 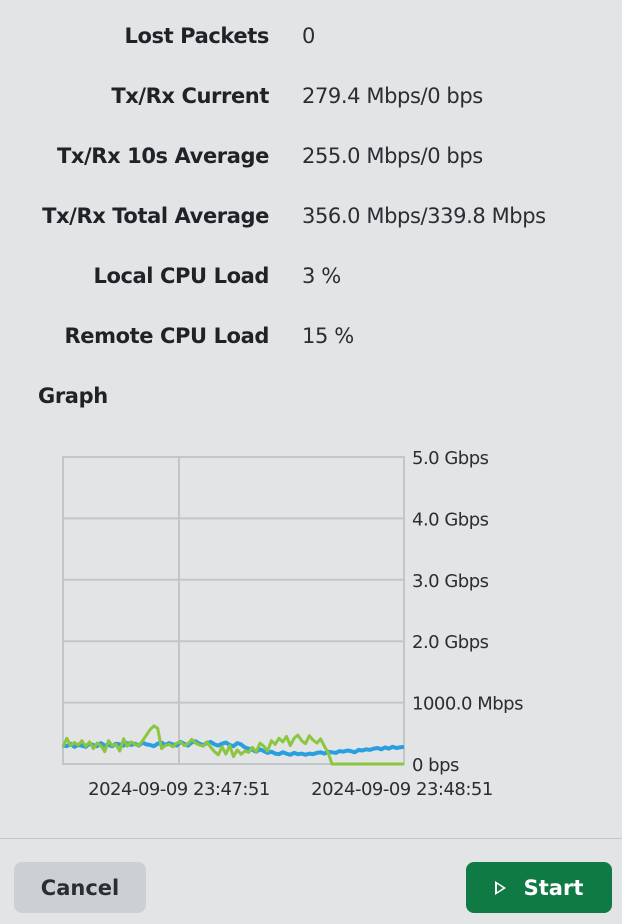 I want to click on stat-value: 279.4 Mbps/0 bps, so click(x=392, y=96).